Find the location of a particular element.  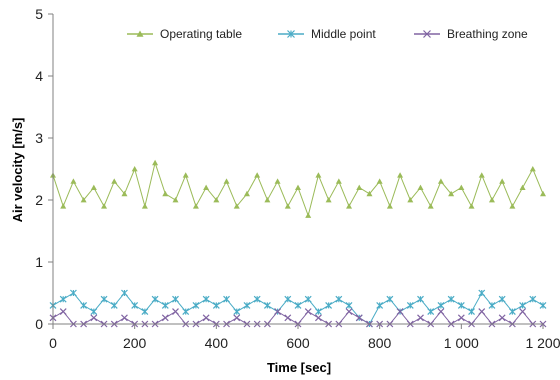

legend-marker-stroke is located at coordinates (427, 34).